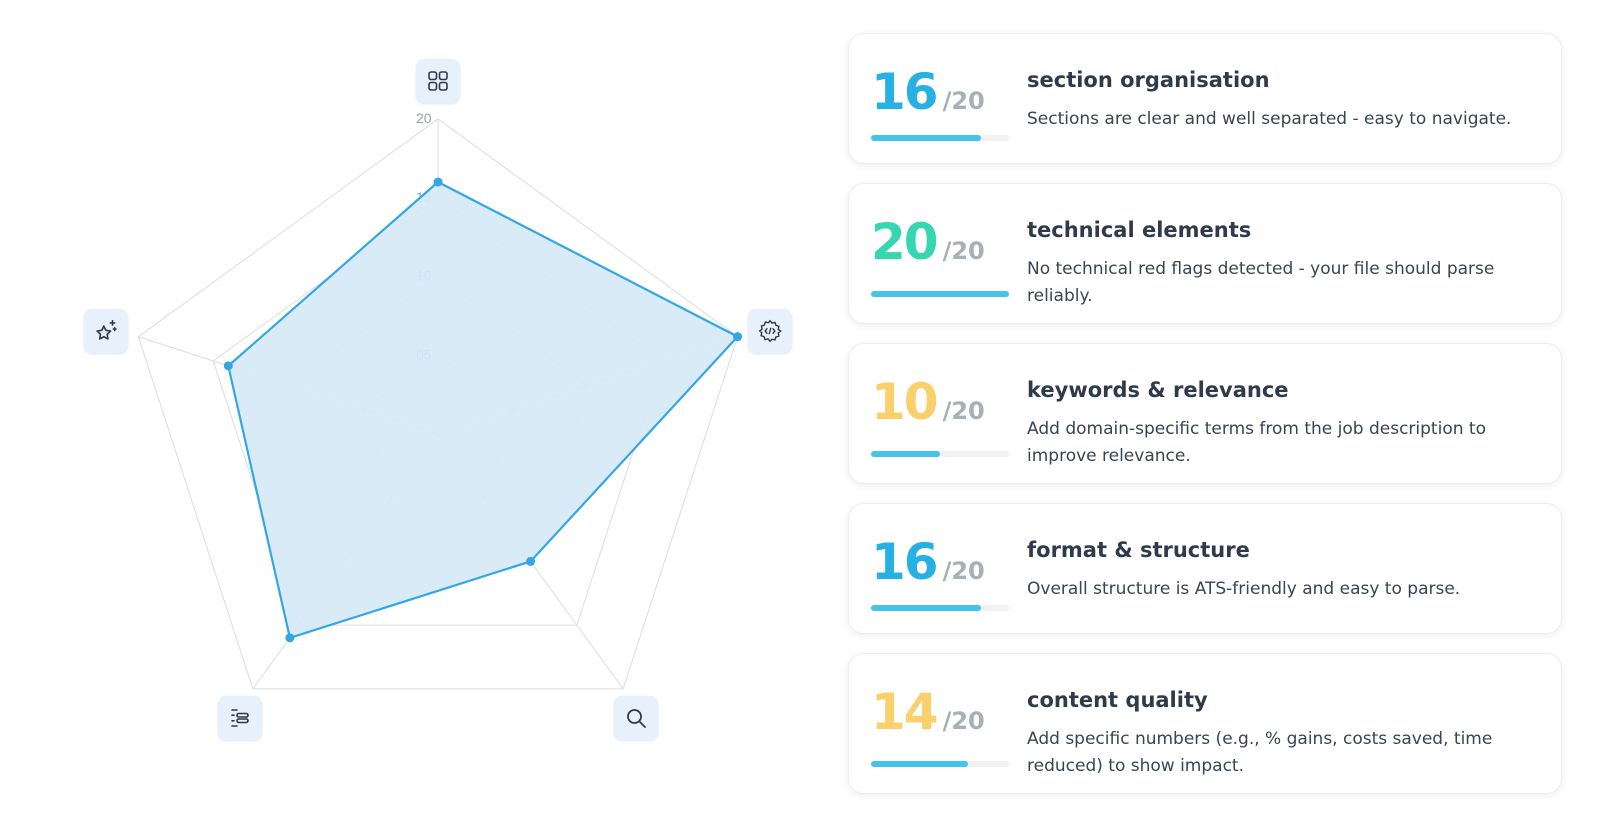 The image size is (1600, 840). I want to click on list-icon, so click(240, 718).